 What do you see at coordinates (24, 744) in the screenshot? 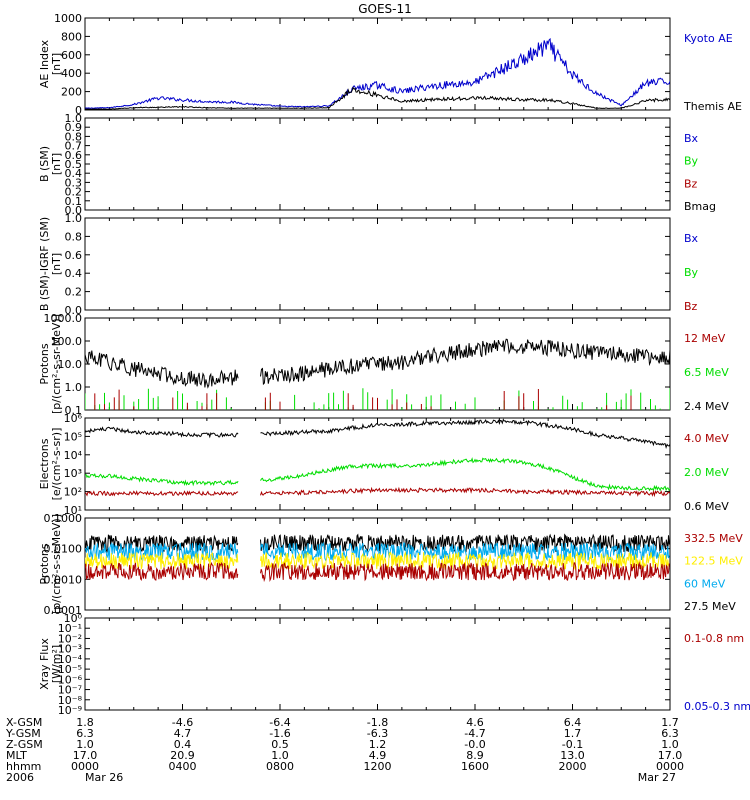
I see `x-axis-row-label: Z-GSM` at bounding box center [24, 744].